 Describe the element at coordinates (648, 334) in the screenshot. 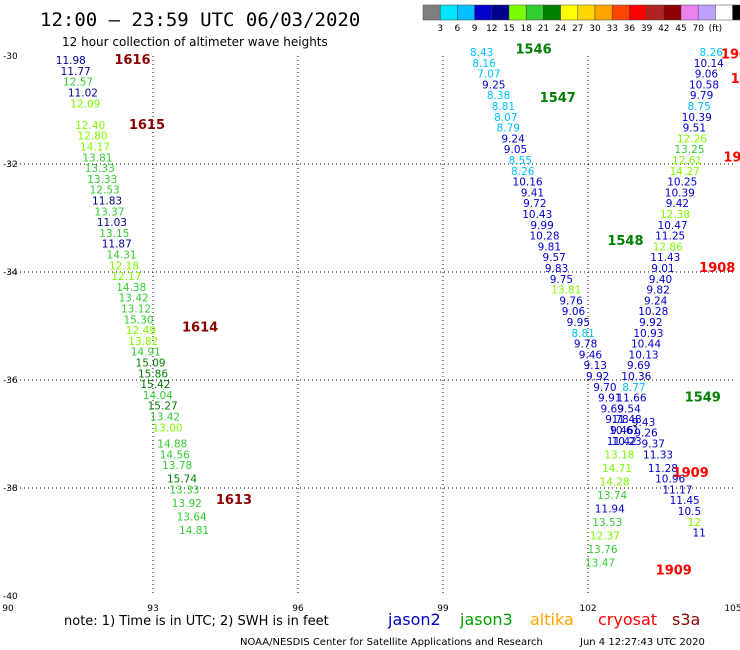

I see `swh-value-label: 10.93` at that location.